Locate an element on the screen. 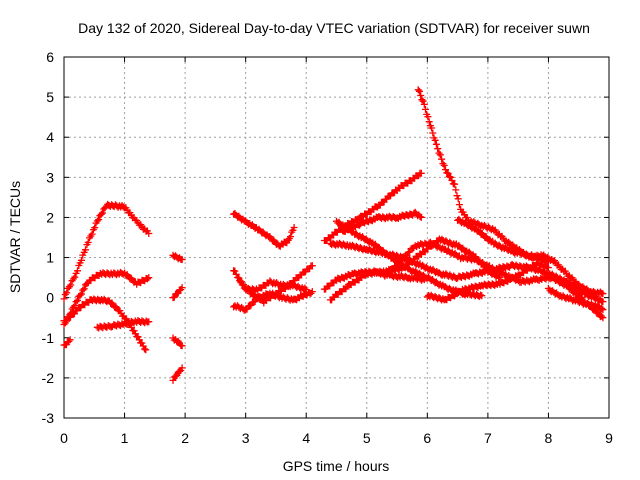 This screenshot has height=480, width=640. x-tick-label: 9 is located at coordinates (609, 438).